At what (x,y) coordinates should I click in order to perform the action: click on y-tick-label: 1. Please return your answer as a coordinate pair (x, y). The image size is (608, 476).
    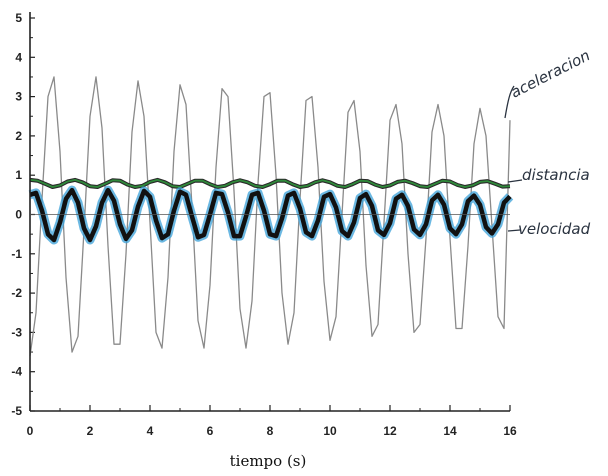
    Looking at the image, I should click on (18, 175).